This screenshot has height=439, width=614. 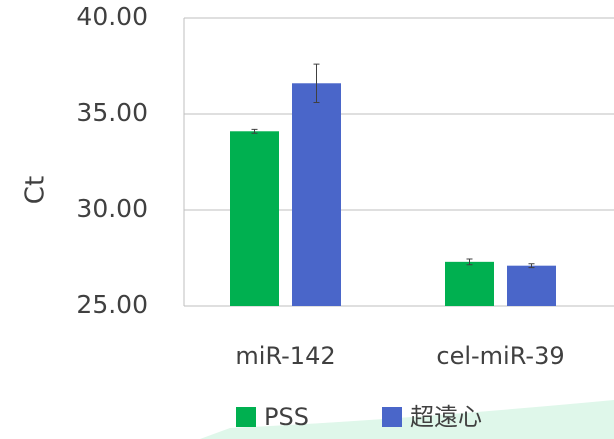 What do you see at coordinates (112, 16) in the screenshot?
I see `y-tick-label: 40.00` at bounding box center [112, 16].